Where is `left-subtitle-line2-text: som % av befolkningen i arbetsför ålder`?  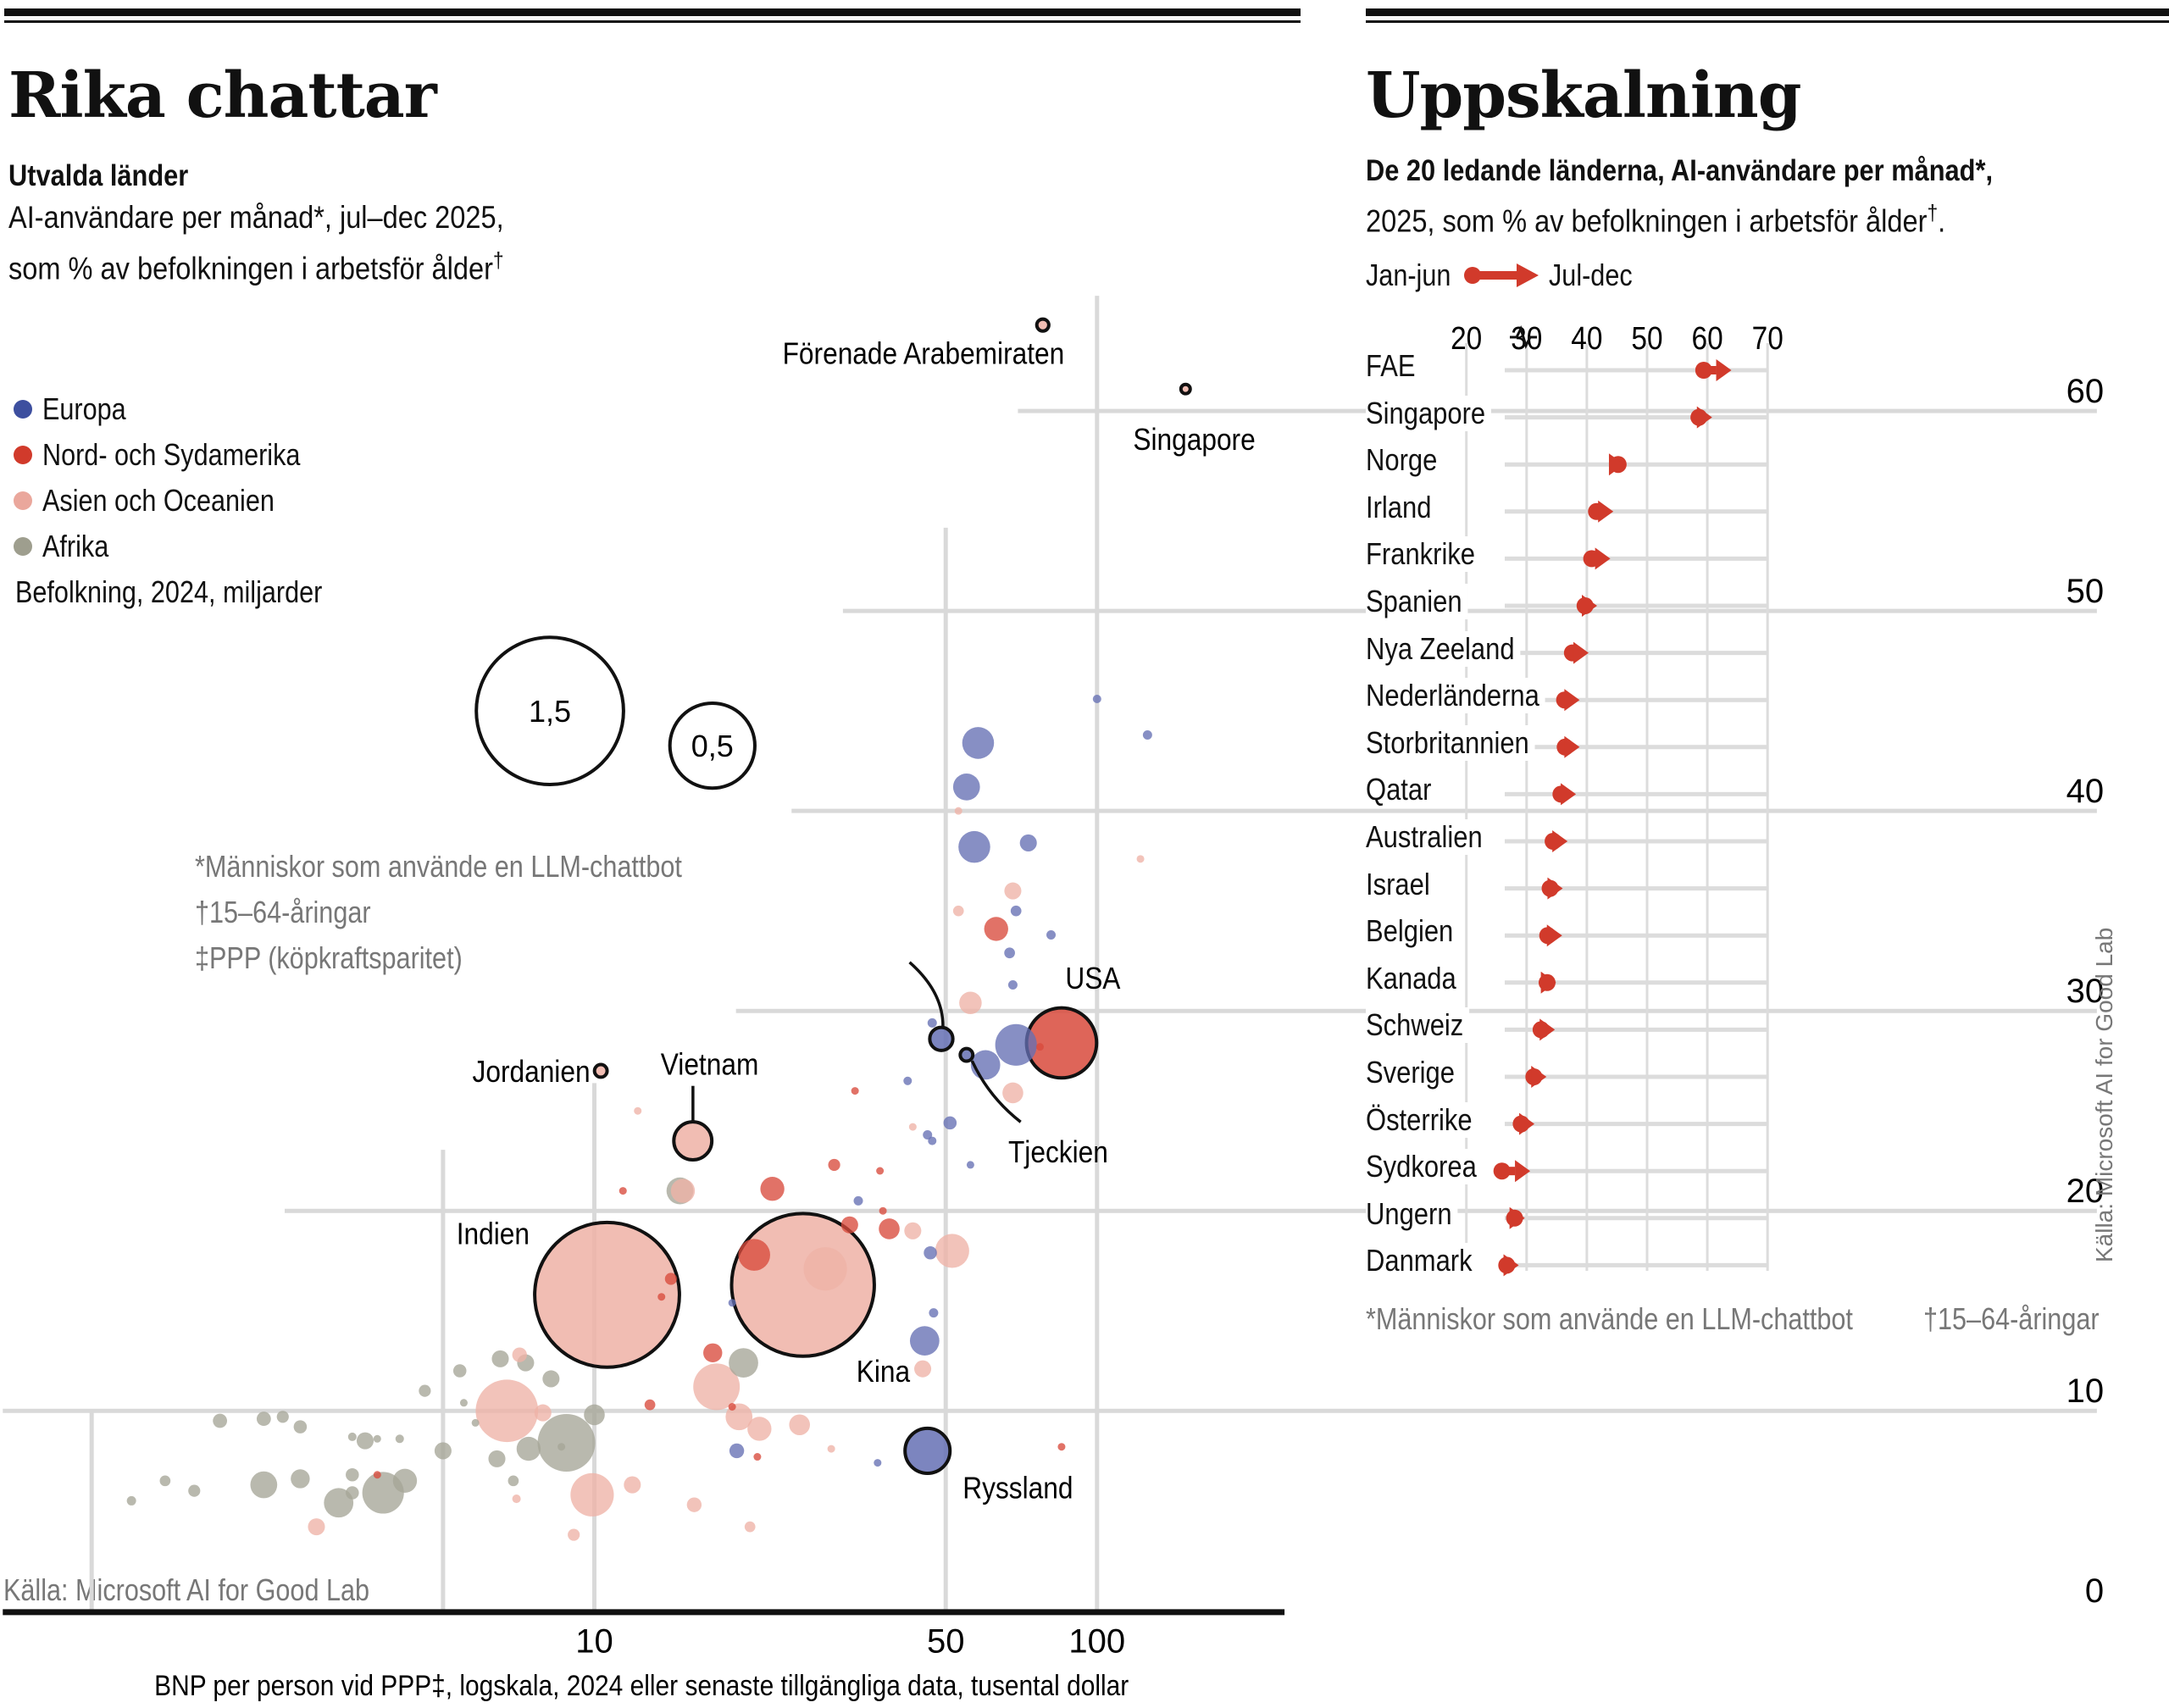
left-subtitle-line2-text: som % av befolkningen i arbetsför ålder is located at coordinates (251, 268).